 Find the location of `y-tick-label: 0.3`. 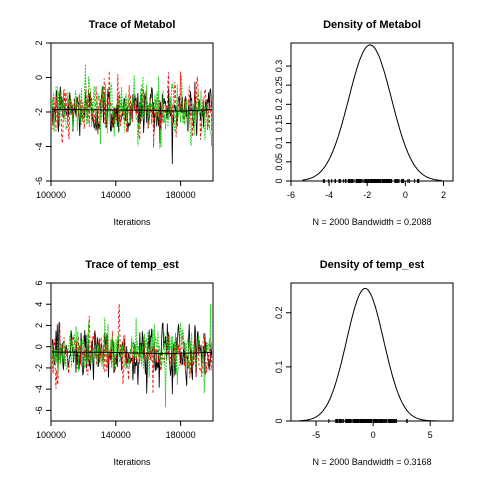

y-tick-label: 0.3 is located at coordinates (279, 66).